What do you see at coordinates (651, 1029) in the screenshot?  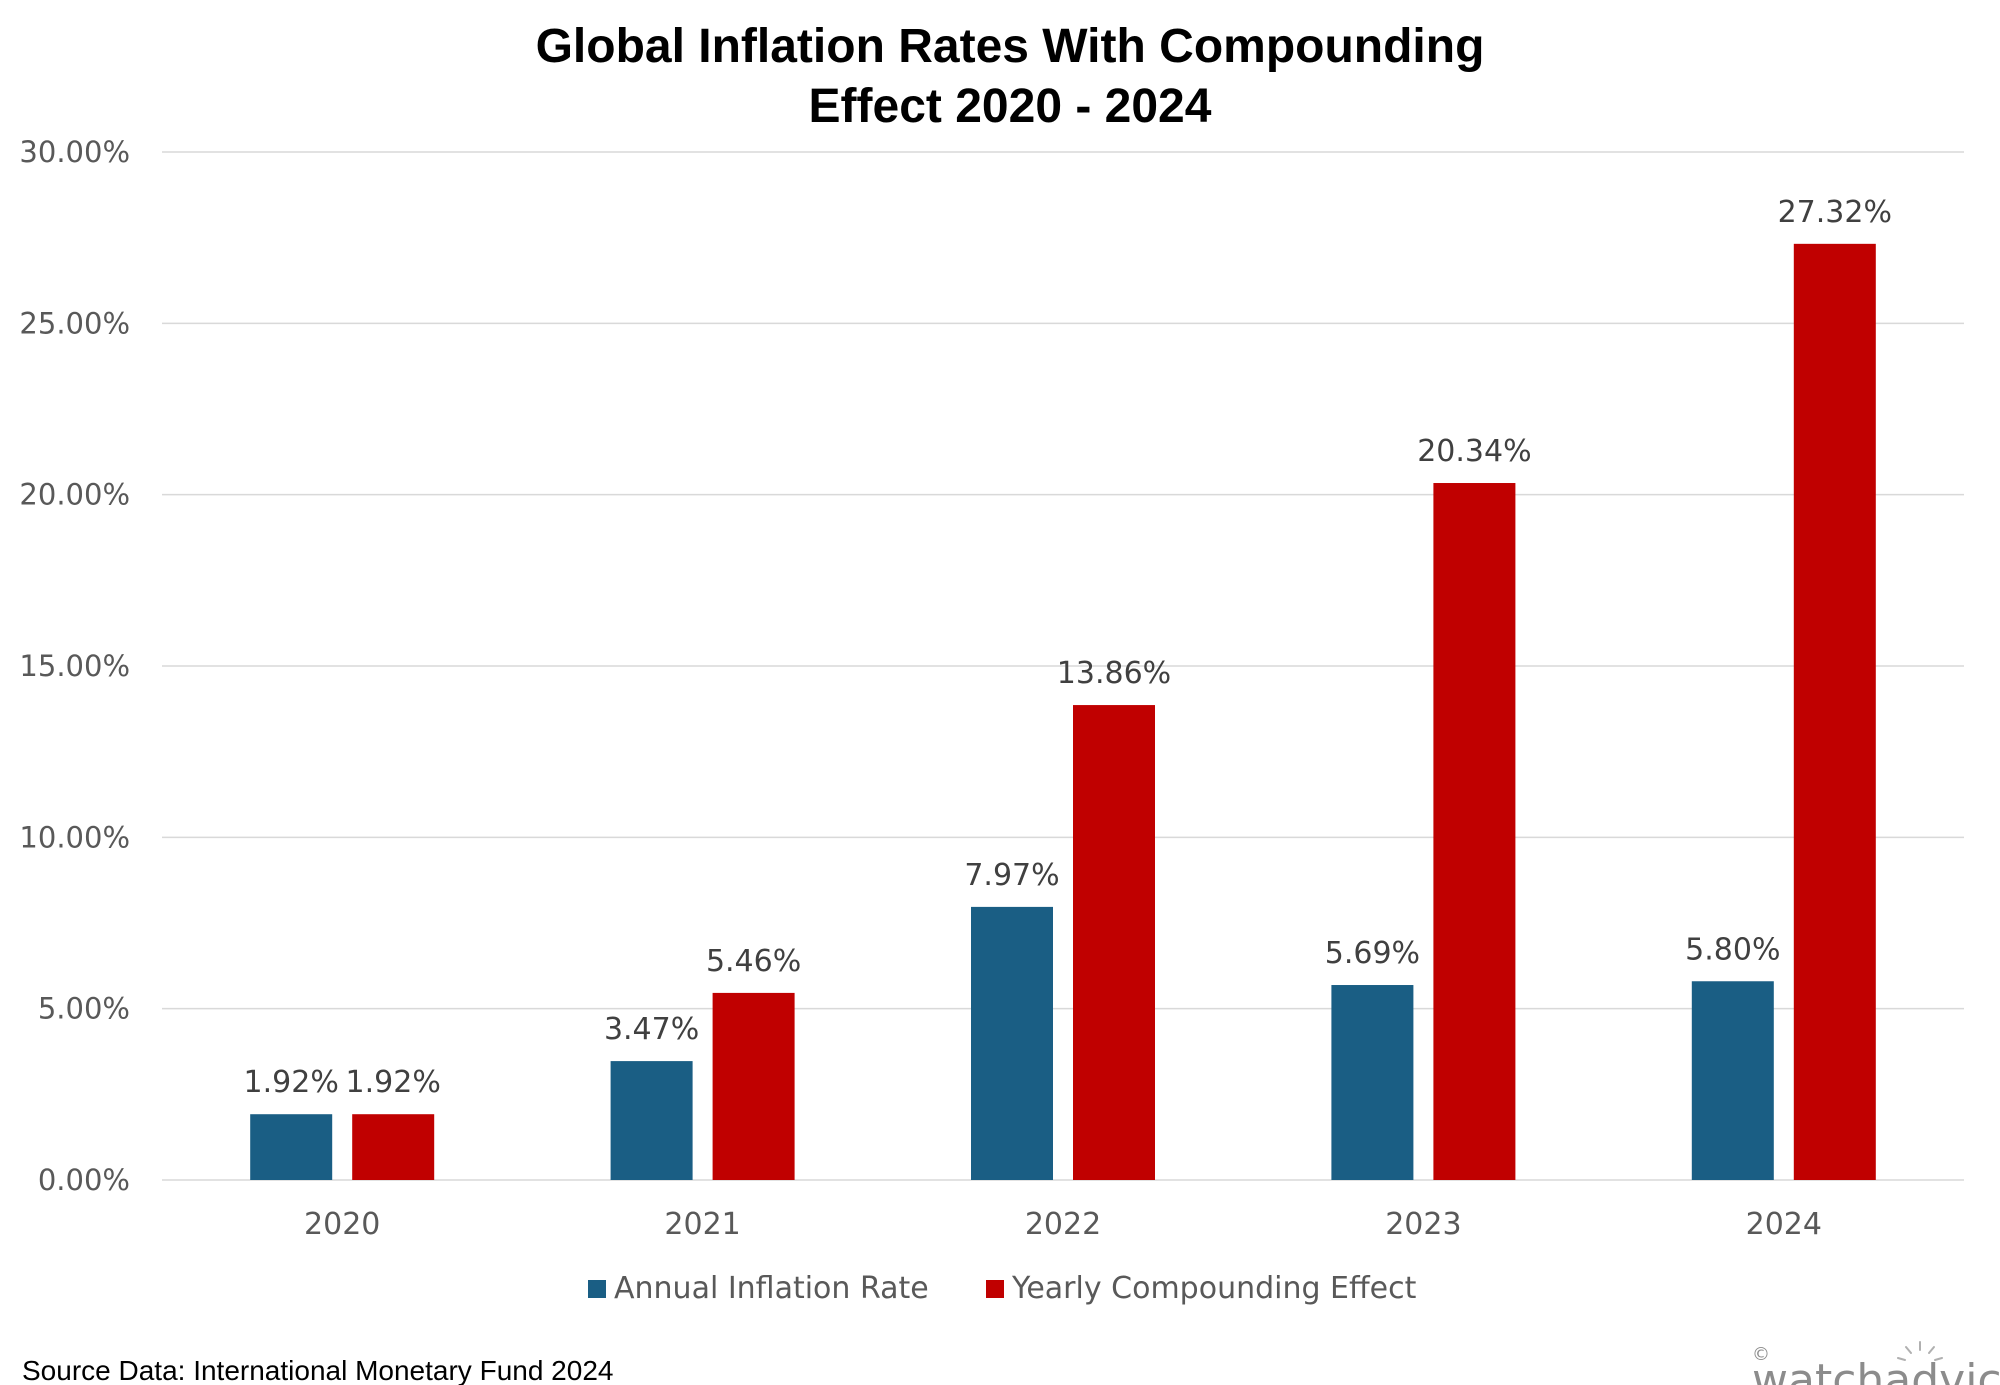 I see `data-label-annual-inflation-rate-2021: 3.47%` at bounding box center [651, 1029].